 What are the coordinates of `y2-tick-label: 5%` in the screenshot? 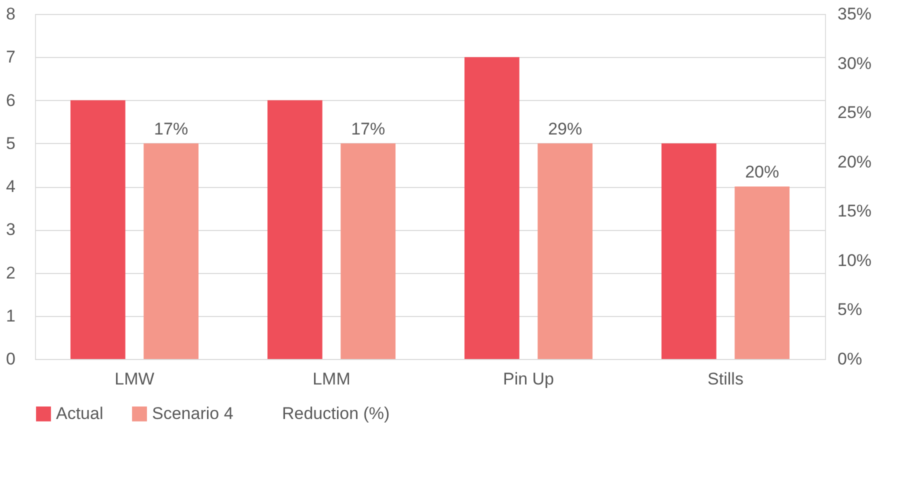 It's located at (850, 310).